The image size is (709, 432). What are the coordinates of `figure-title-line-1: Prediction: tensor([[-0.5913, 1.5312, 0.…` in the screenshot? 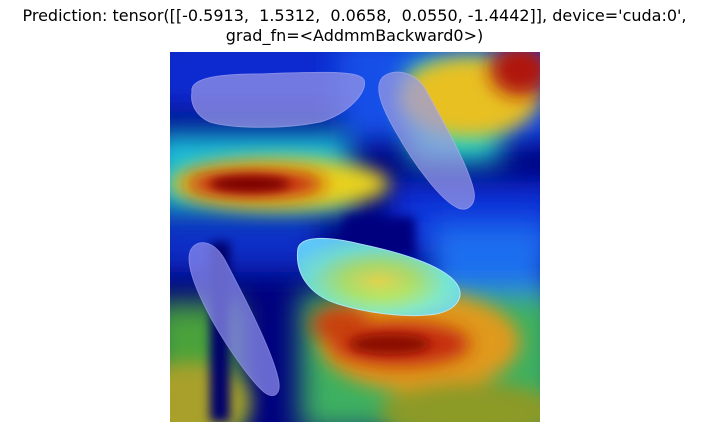 It's located at (354, 15).